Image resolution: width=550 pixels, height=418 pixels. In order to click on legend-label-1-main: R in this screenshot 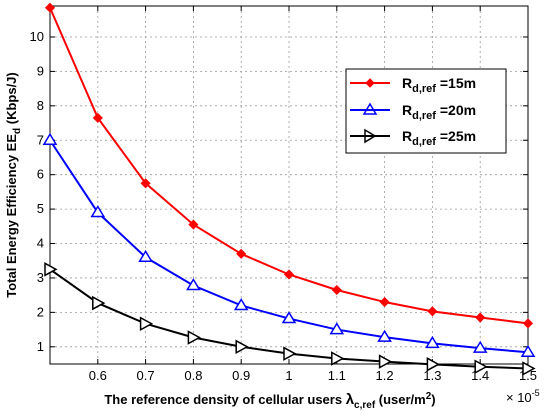, I will do `click(407, 83)`.